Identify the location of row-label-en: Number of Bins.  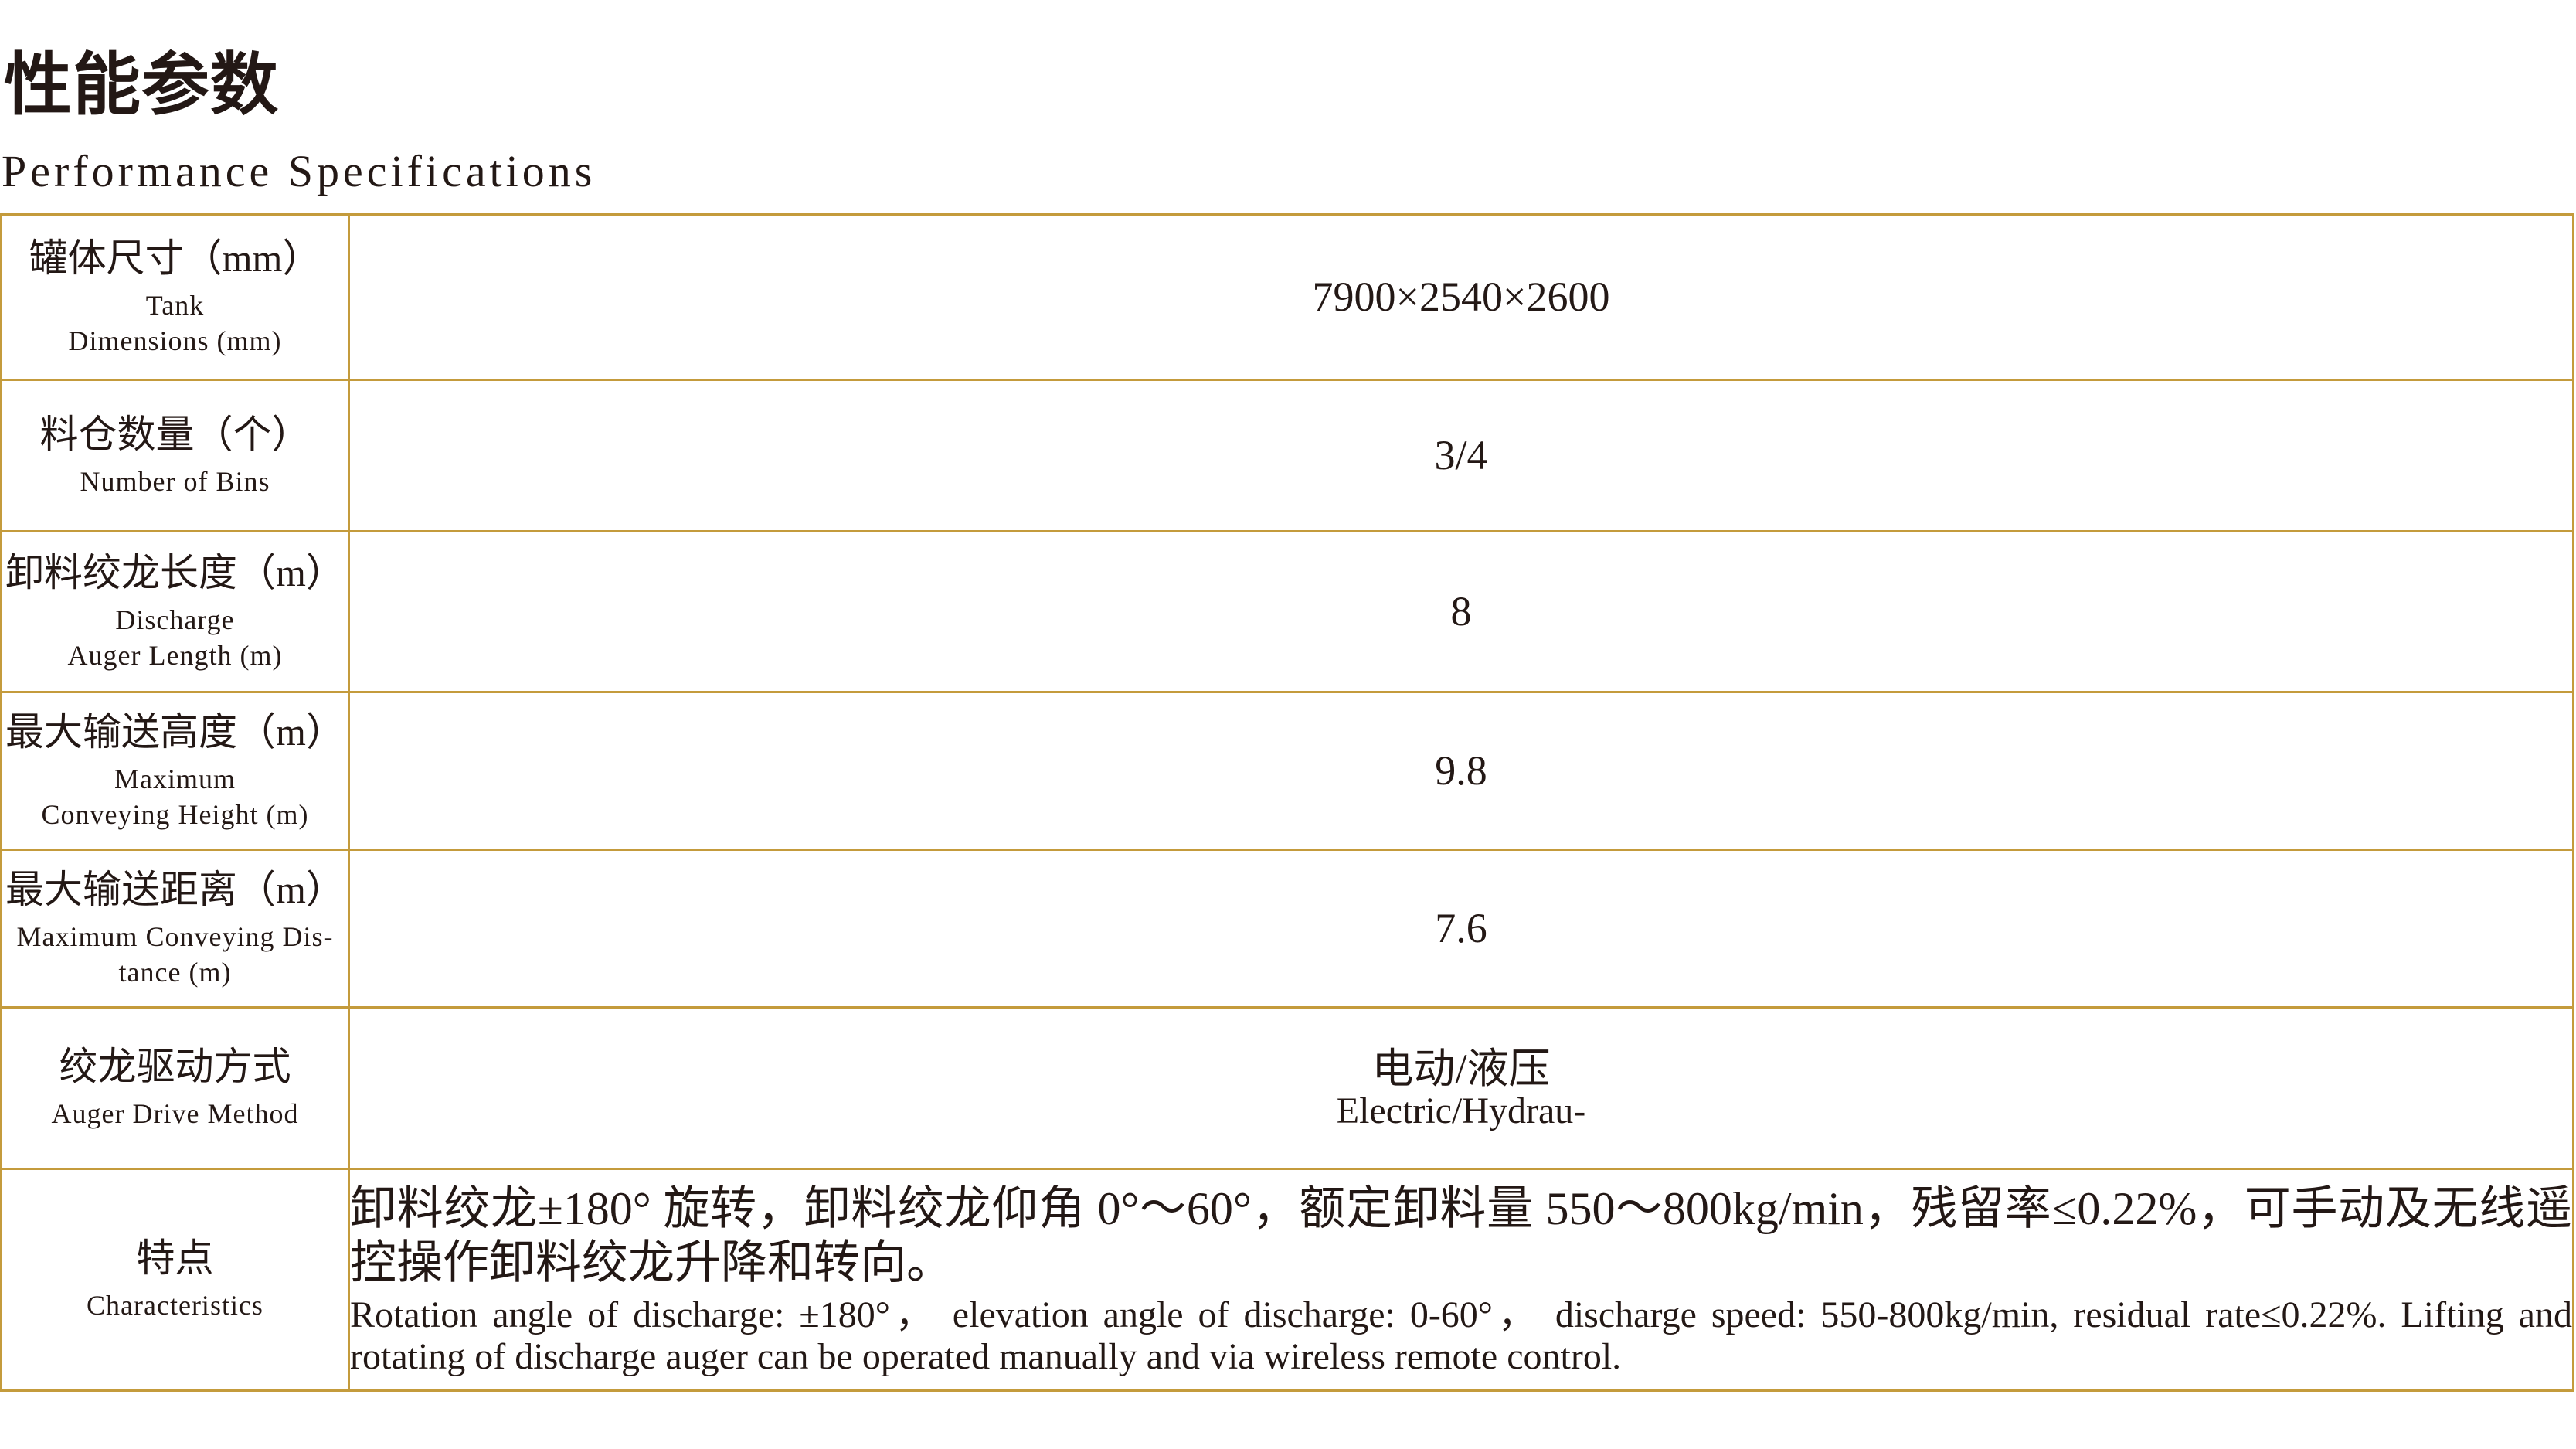
(175, 482).